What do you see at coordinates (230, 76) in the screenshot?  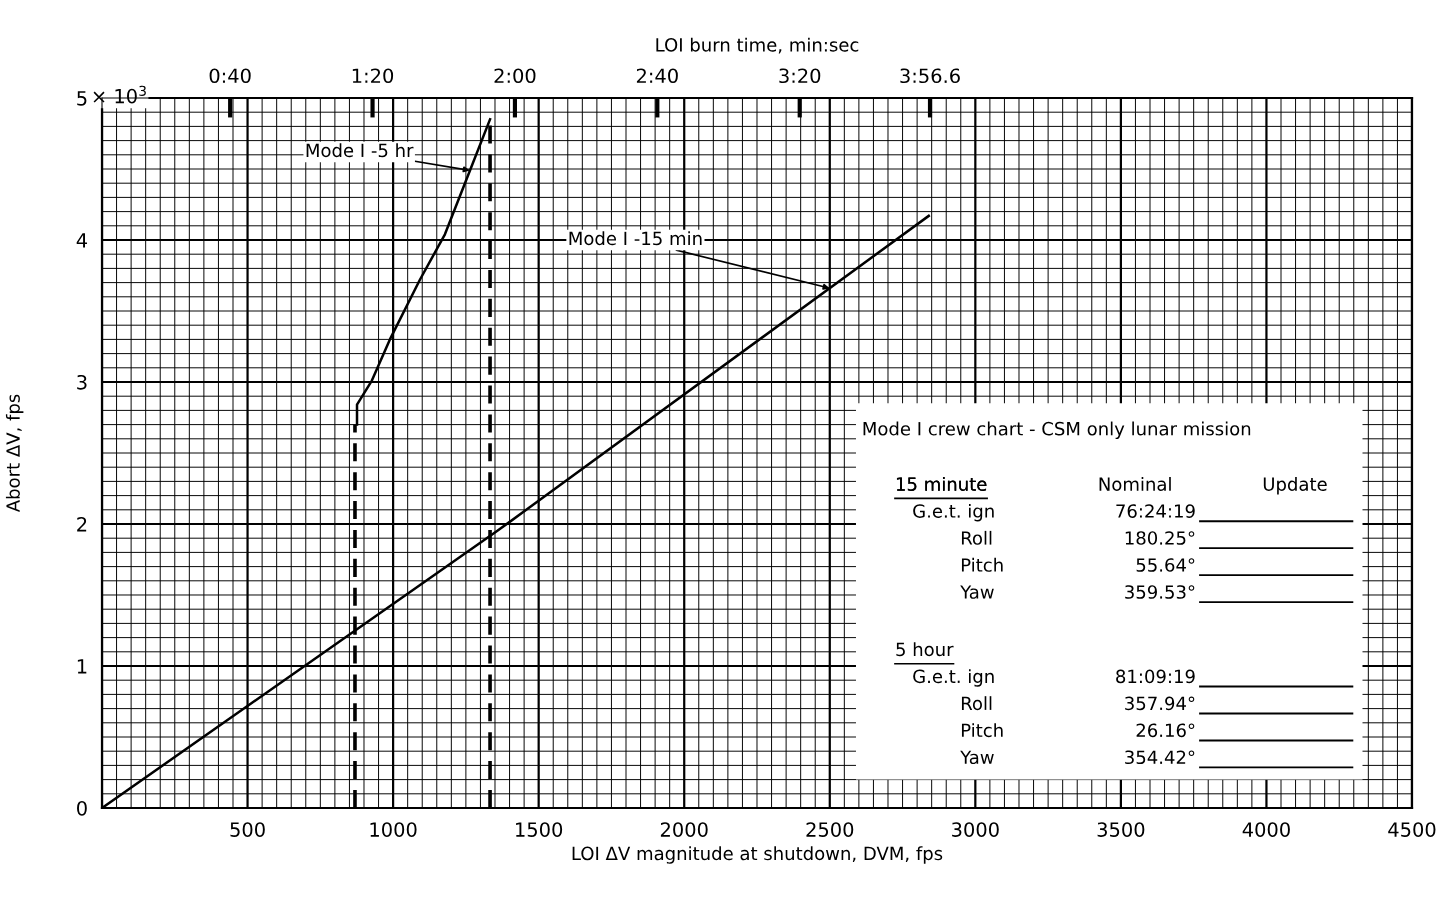 I see `x2-tick-label: 0:40` at bounding box center [230, 76].